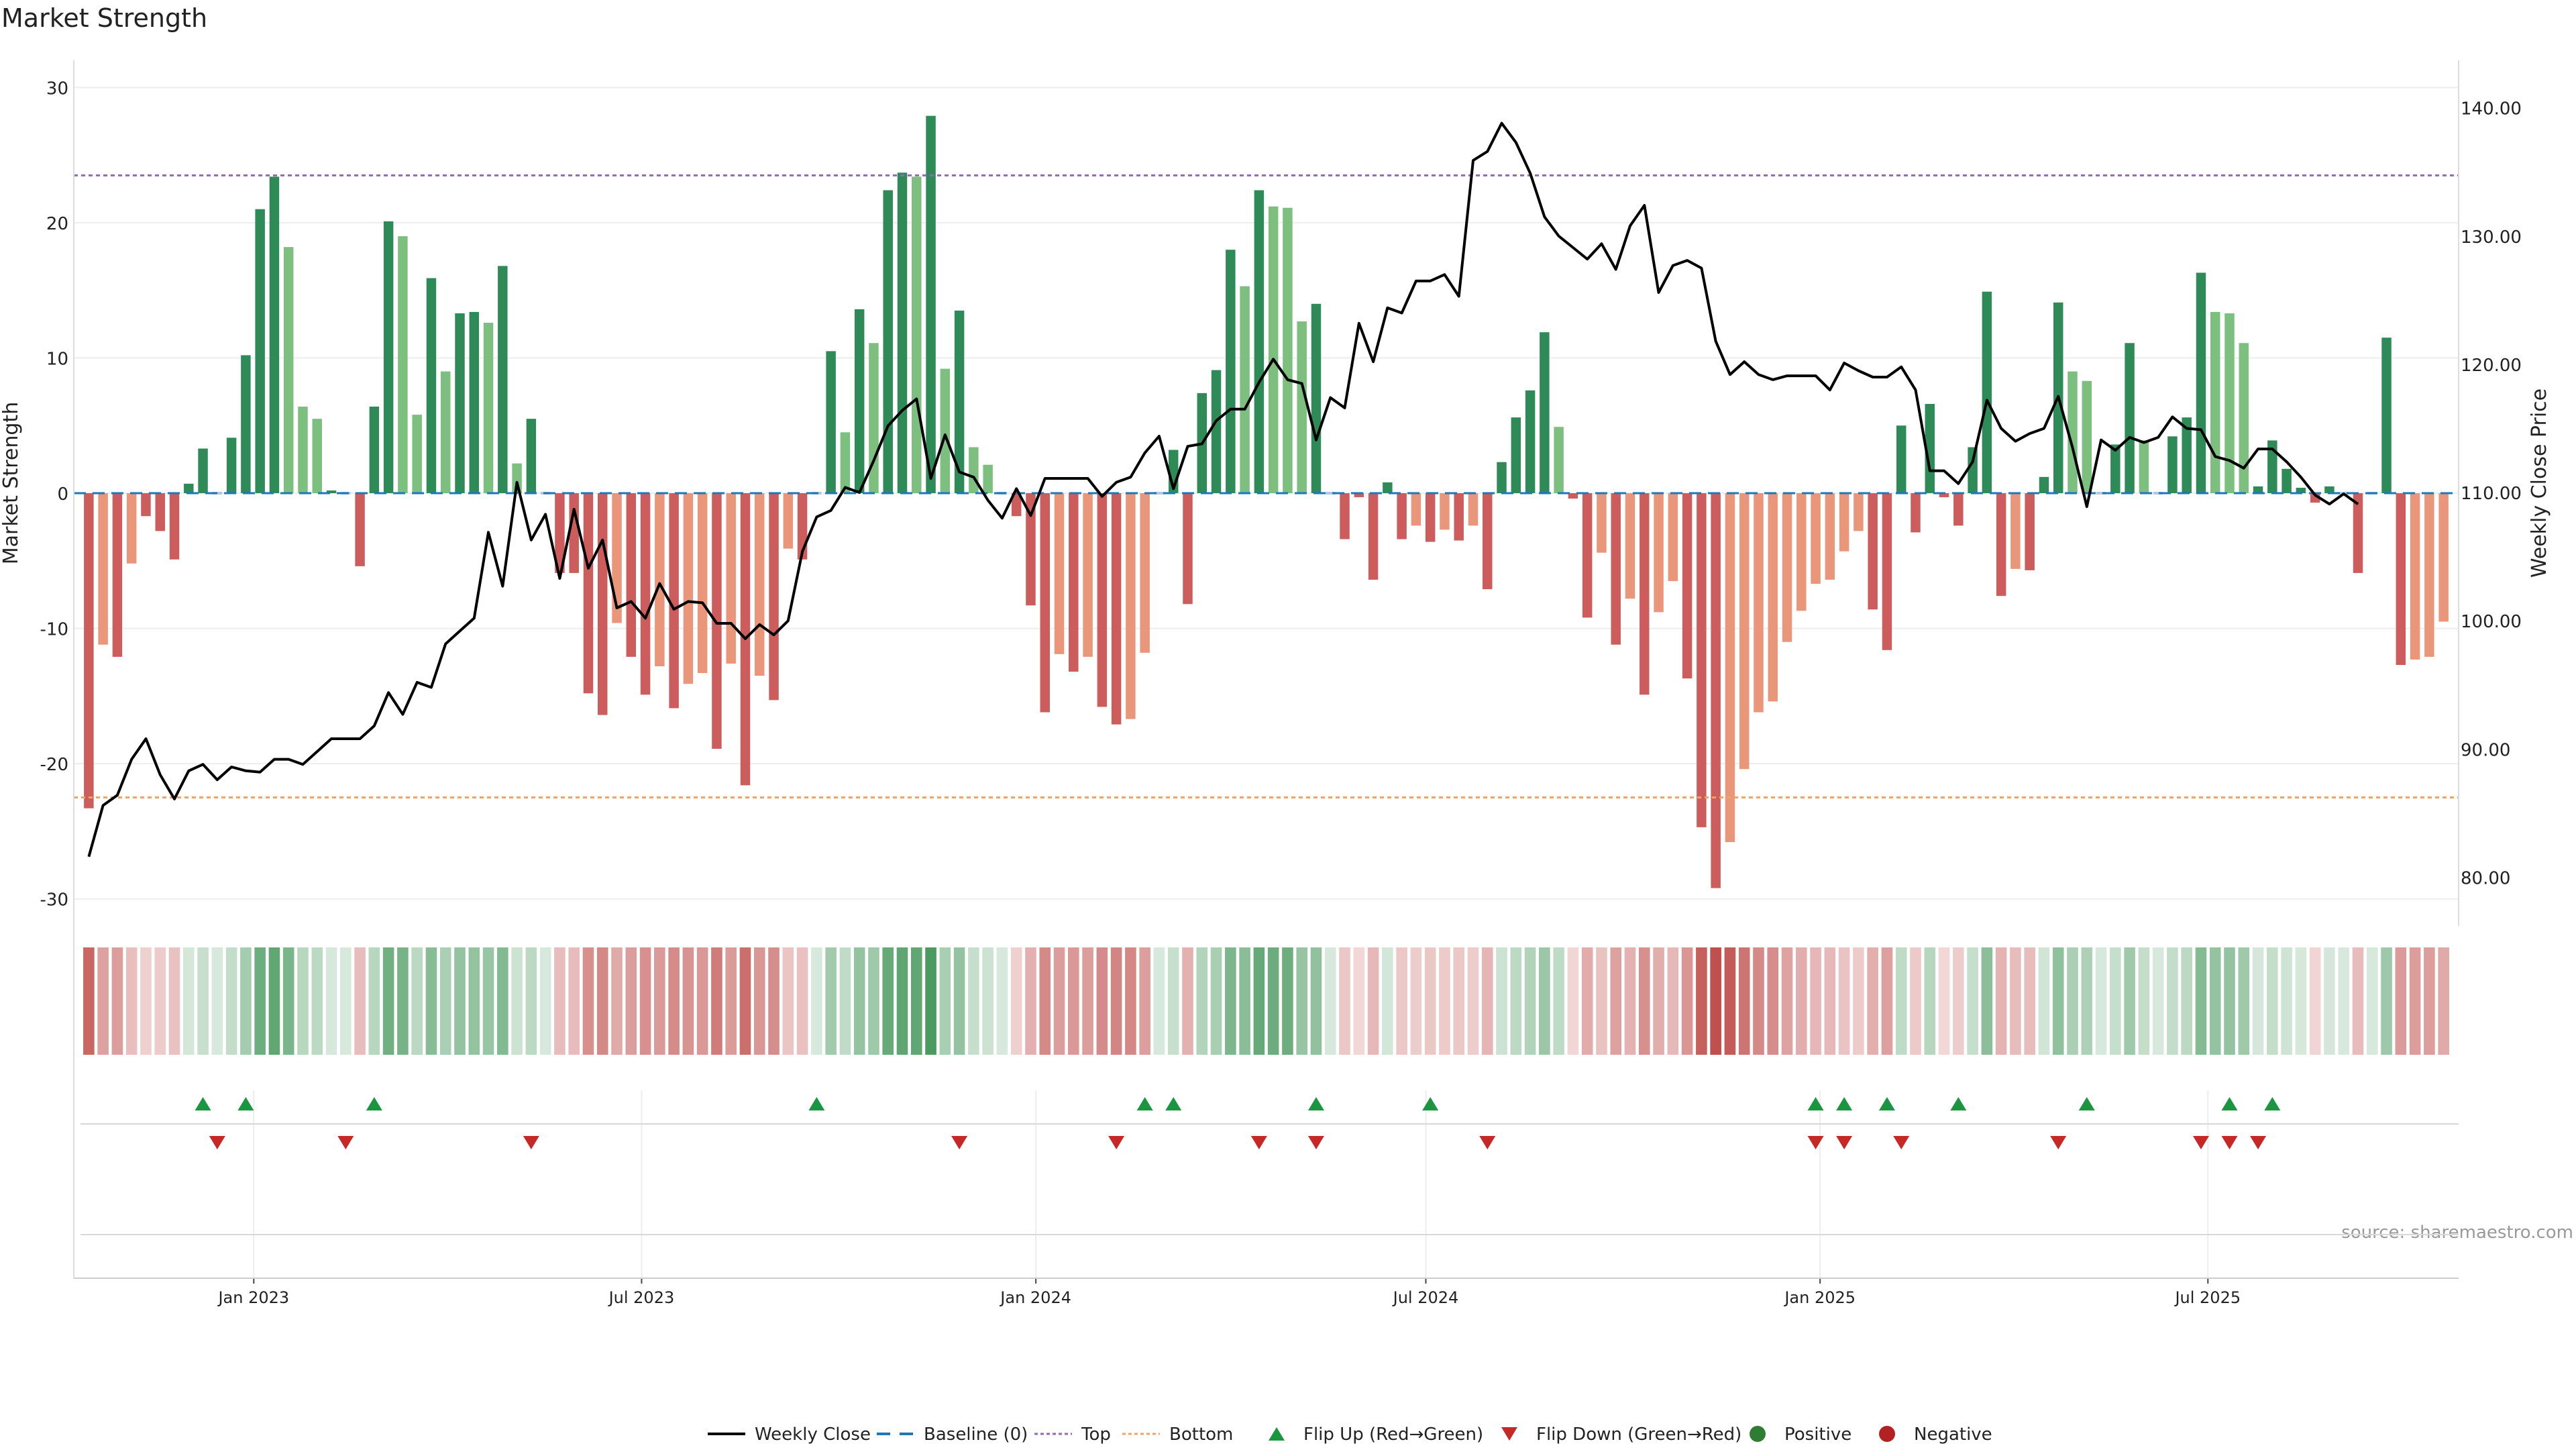  I want to click on y-tick-label-right: 100.00, so click(2491, 622).